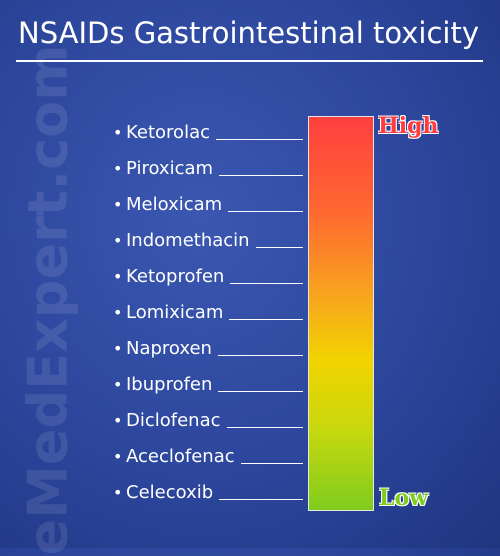 Image resolution: width=500 pixels, height=556 pixels. What do you see at coordinates (404, 498) in the screenshot?
I see `low-label: Low` at bounding box center [404, 498].